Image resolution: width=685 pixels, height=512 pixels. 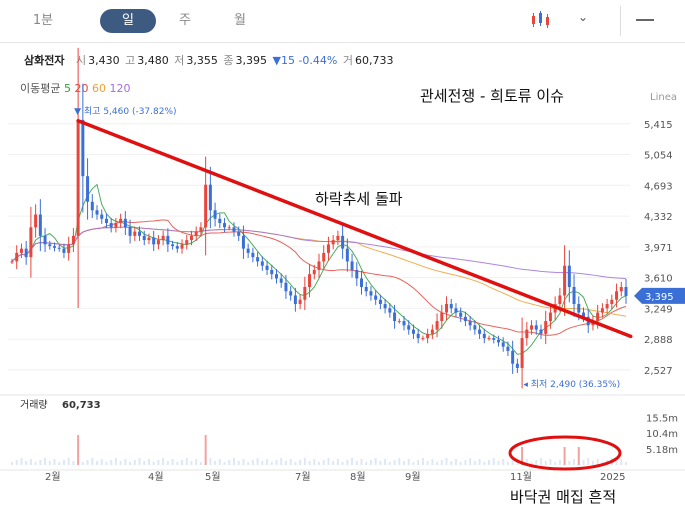 I want to click on scale-type-label: Linea, so click(x=663, y=97).